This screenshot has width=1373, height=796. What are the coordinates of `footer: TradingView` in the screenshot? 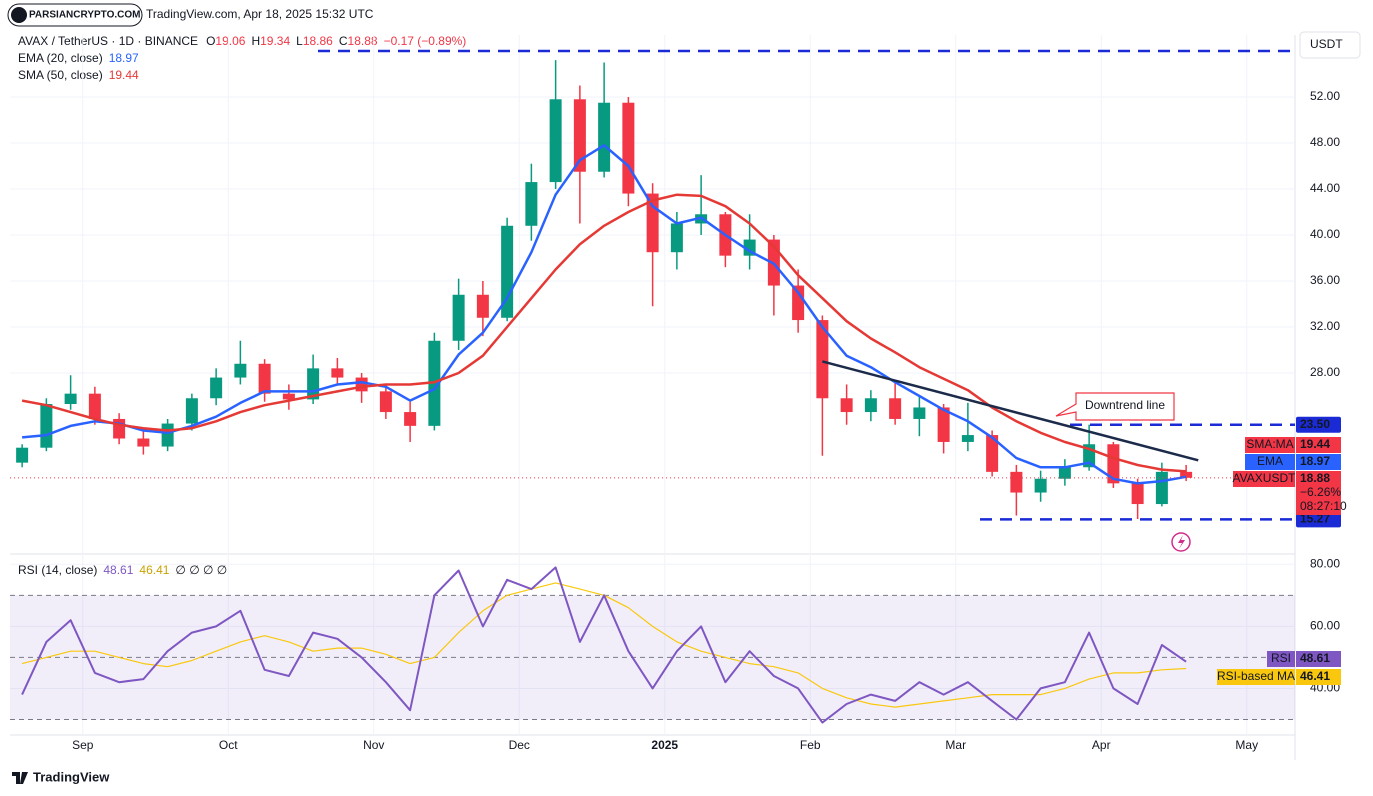 It's located at (71, 776).